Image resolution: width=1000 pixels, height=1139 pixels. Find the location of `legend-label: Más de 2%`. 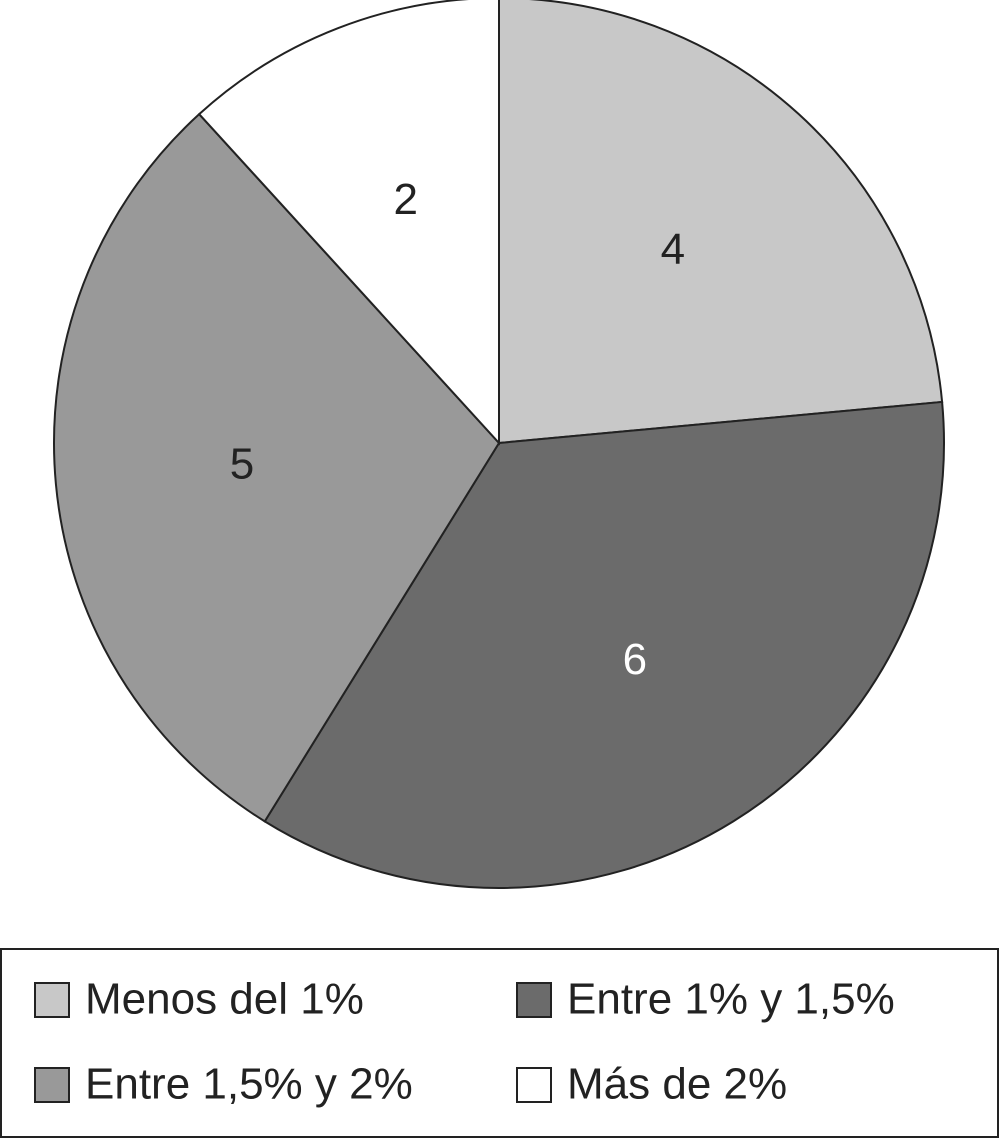

legend-label: Más de 2% is located at coordinates (677, 1084).